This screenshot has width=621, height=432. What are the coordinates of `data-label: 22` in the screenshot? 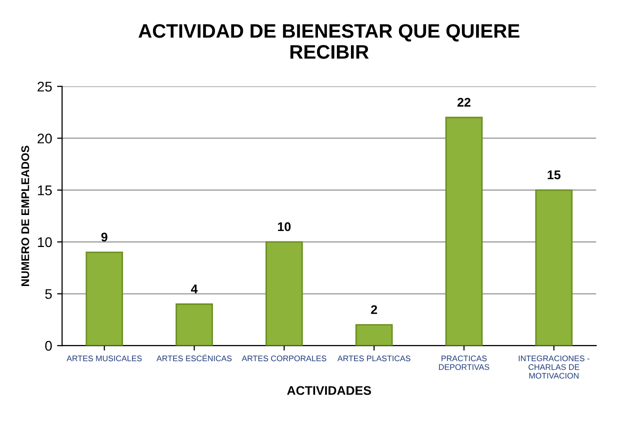 It's located at (463, 102).